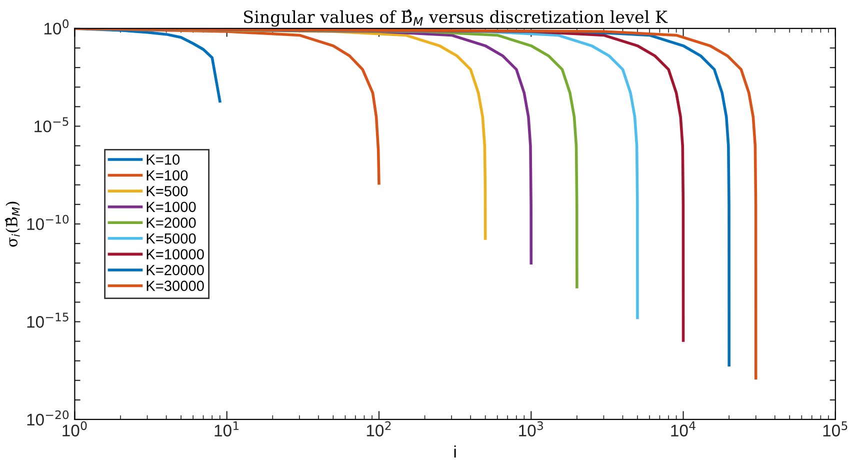 The height and width of the screenshot is (474, 849). What do you see at coordinates (171, 238) in the screenshot?
I see `legend-label: K=5000` at bounding box center [171, 238].